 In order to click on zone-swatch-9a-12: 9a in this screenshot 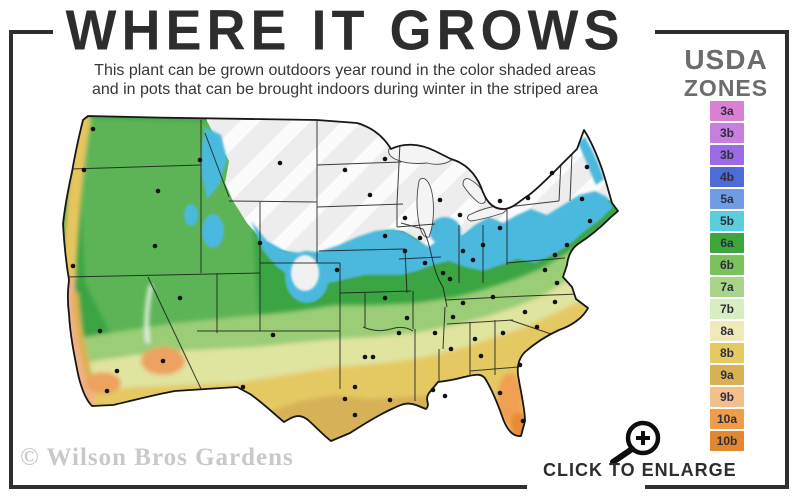, I will do `click(727, 375)`.